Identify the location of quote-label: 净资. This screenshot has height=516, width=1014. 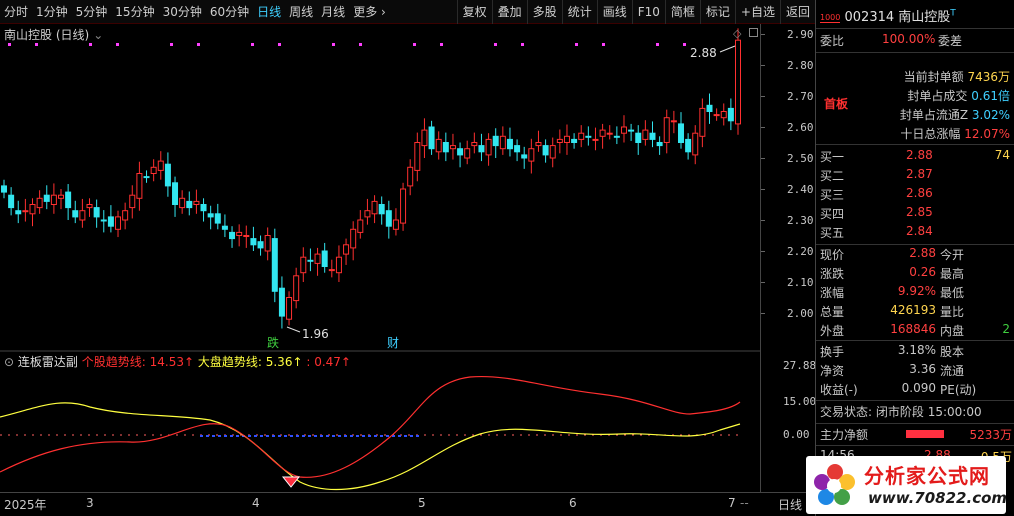
(832, 371).